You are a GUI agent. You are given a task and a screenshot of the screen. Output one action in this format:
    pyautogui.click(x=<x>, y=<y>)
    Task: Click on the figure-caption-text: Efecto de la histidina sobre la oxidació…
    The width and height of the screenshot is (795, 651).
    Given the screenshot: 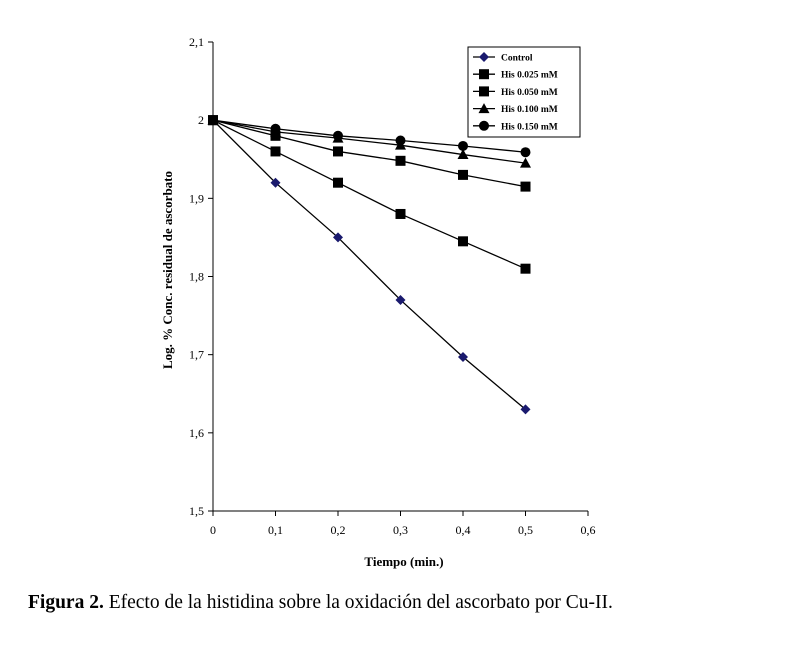 What is the action you would take?
    pyautogui.click(x=358, y=602)
    